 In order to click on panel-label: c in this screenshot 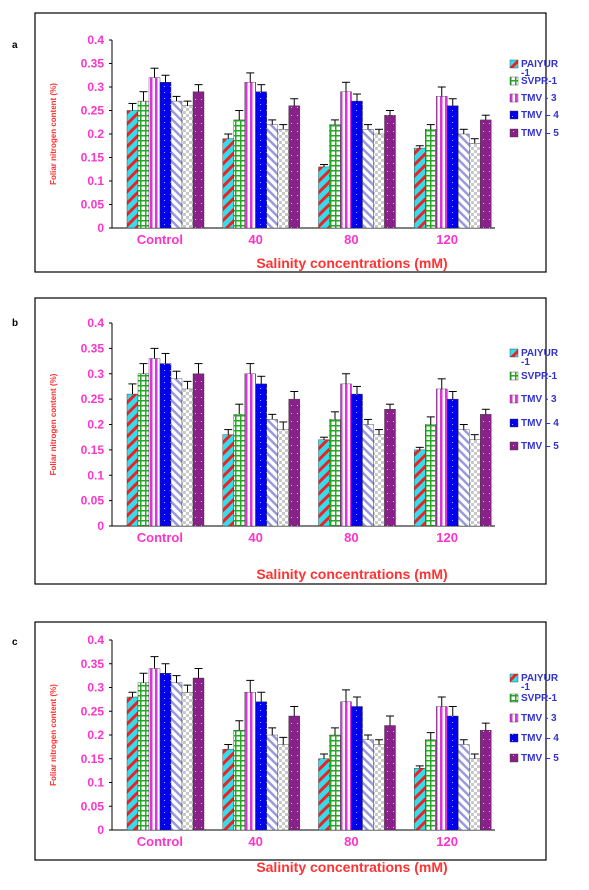, I will do `click(15, 642)`.